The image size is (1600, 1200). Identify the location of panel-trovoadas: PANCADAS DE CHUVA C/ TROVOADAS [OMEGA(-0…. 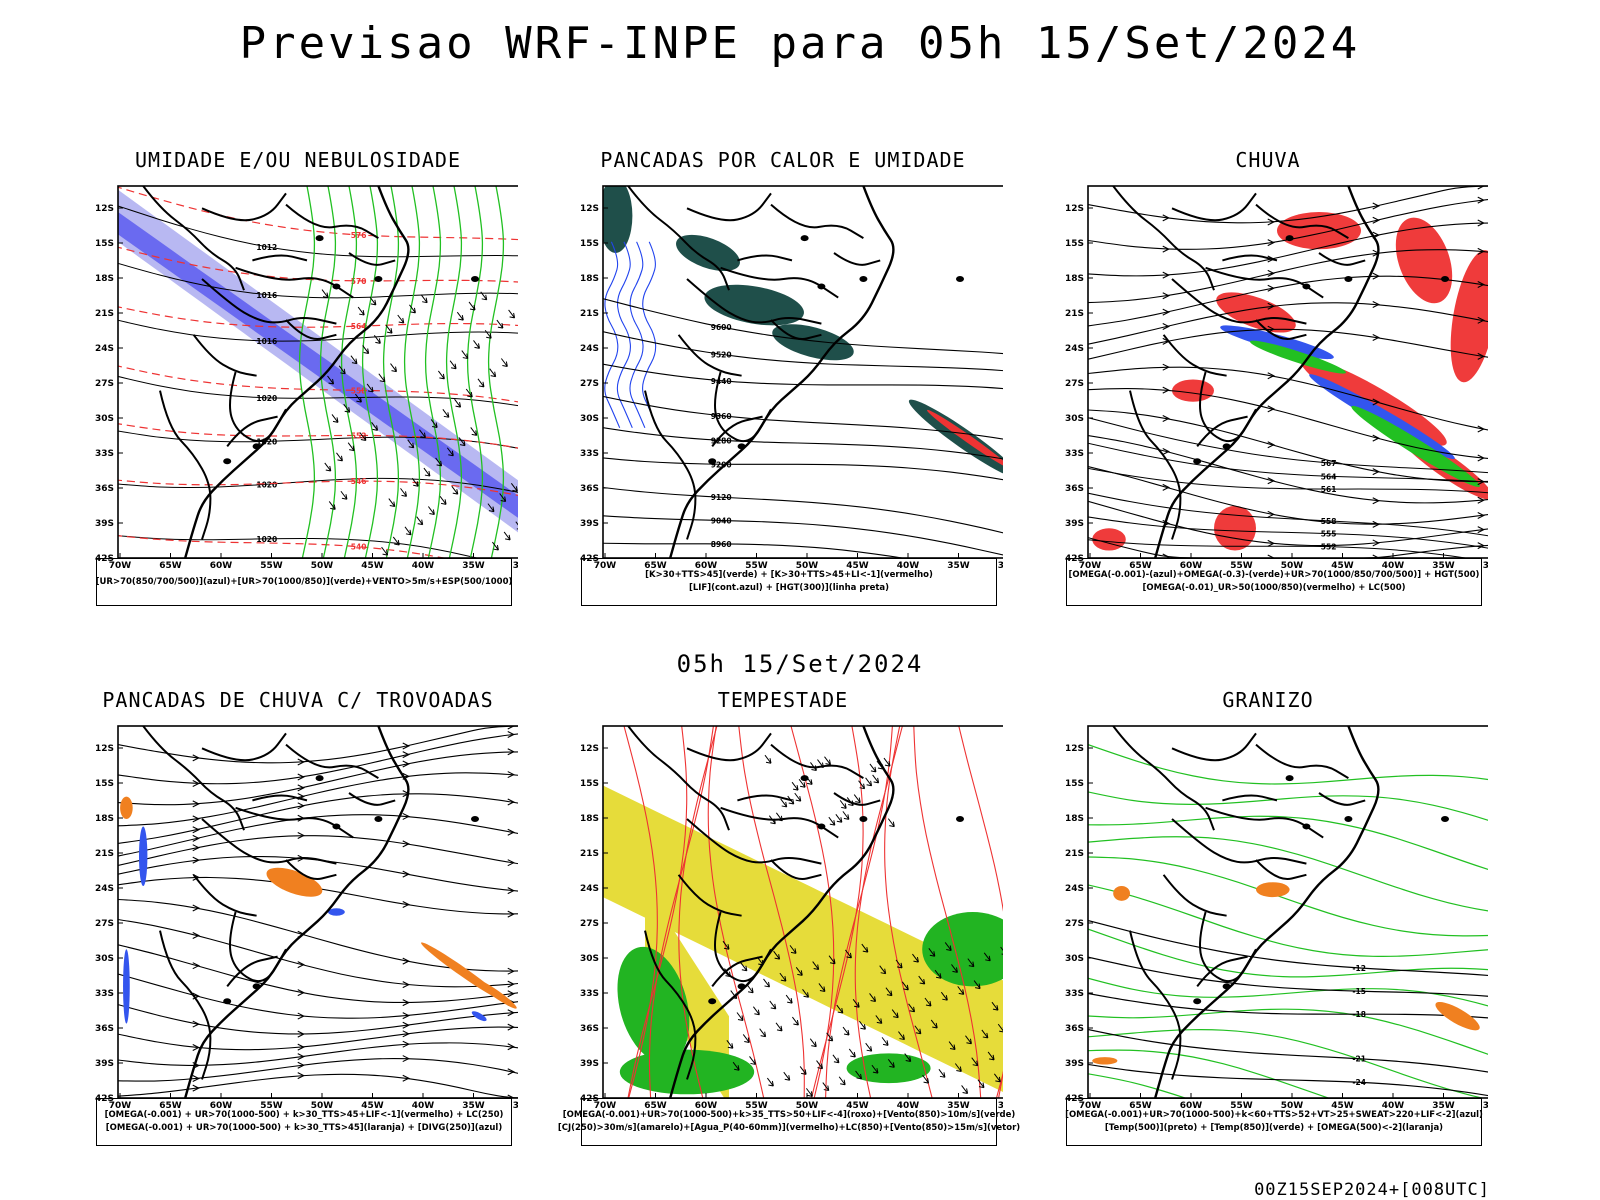
(298, 923).